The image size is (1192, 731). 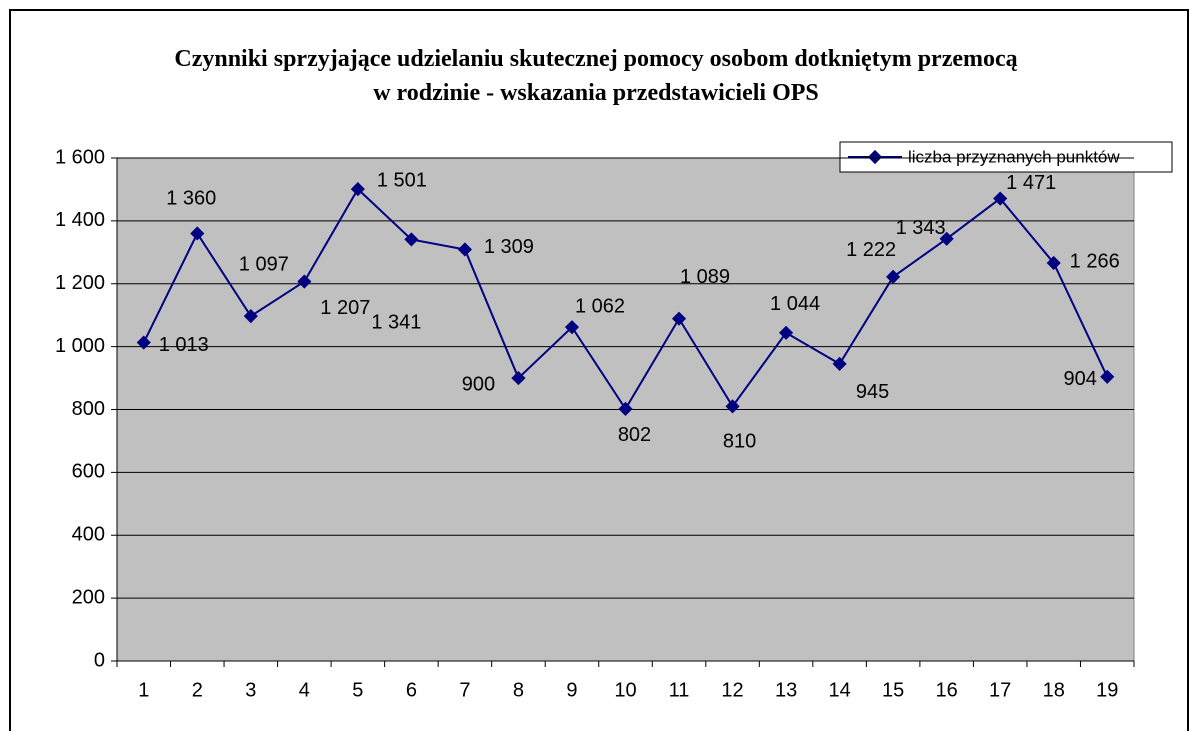 What do you see at coordinates (679, 690) in the screenshot?
I see `x-tick-label: 11` at bounding box center [679, 690].